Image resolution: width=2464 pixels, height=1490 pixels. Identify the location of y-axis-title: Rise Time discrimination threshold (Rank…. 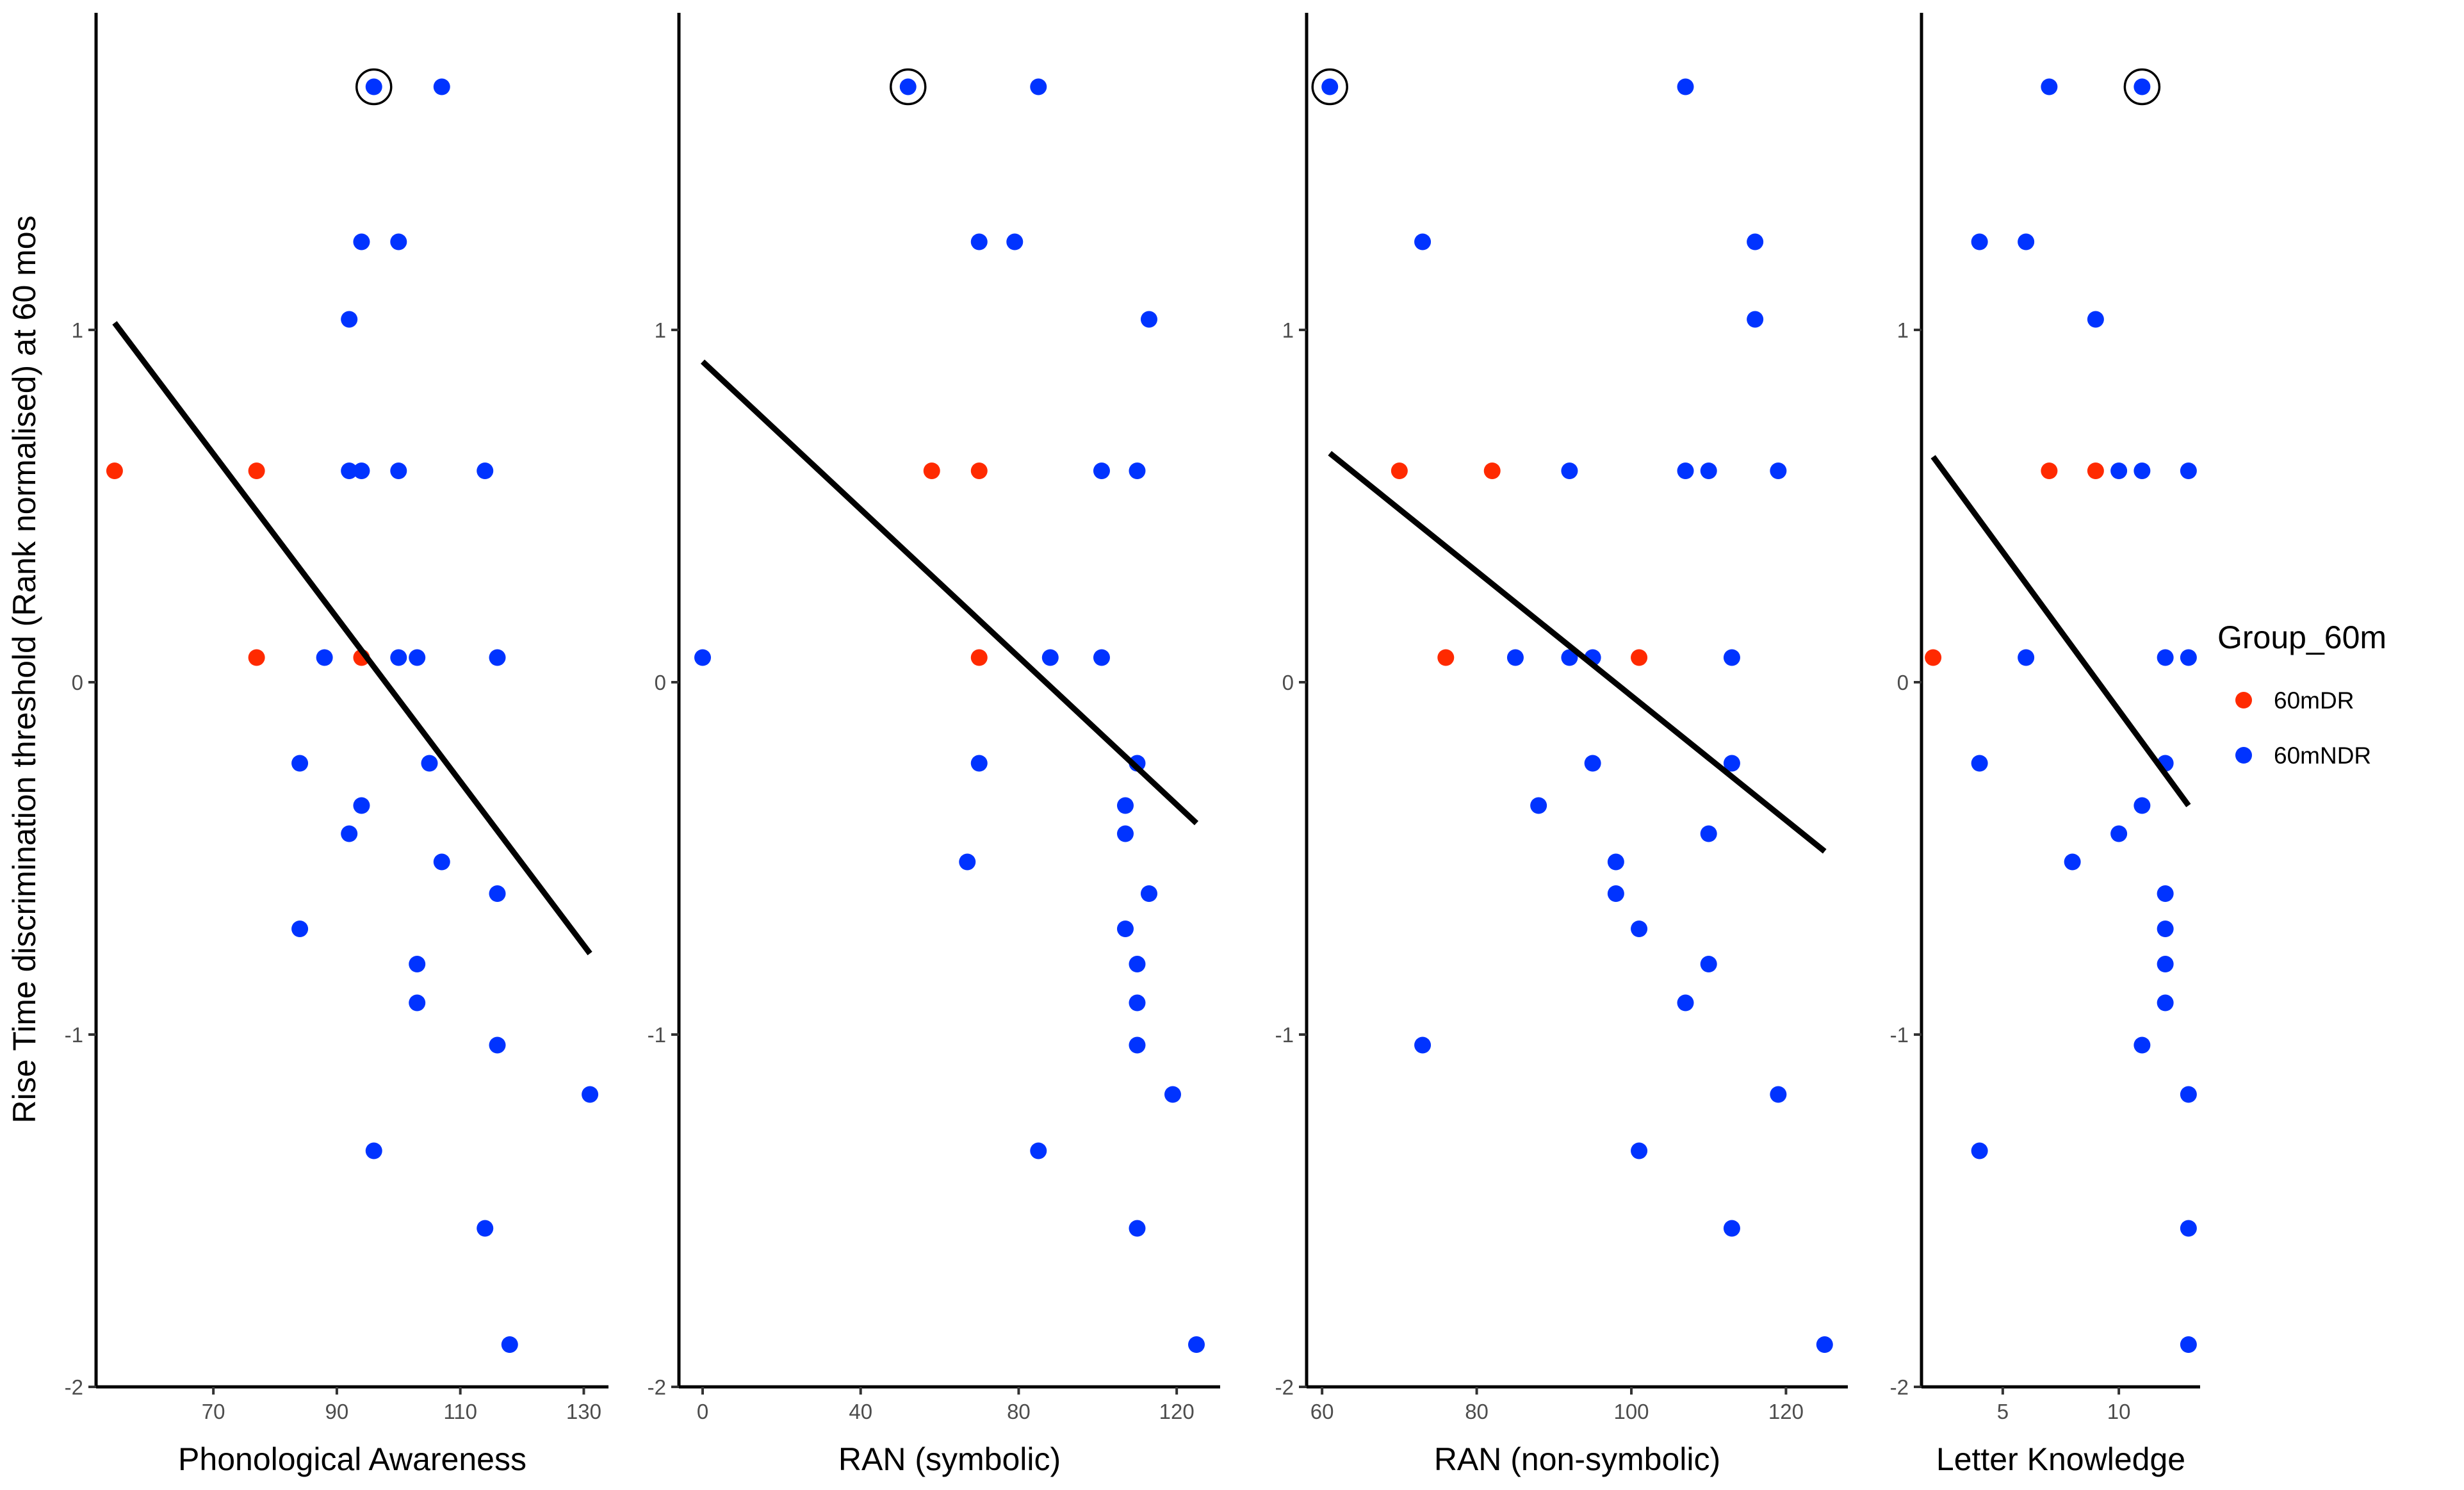
(24, 669).